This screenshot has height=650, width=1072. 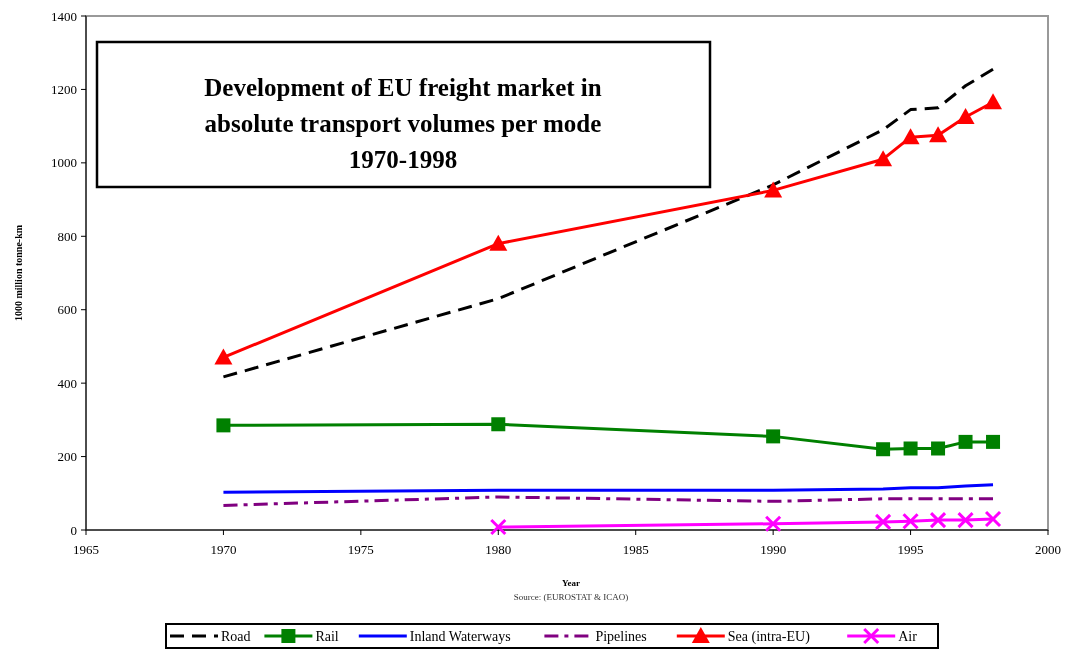 I want to click on x-tick-label: 1990, so click(x=773, y=549).